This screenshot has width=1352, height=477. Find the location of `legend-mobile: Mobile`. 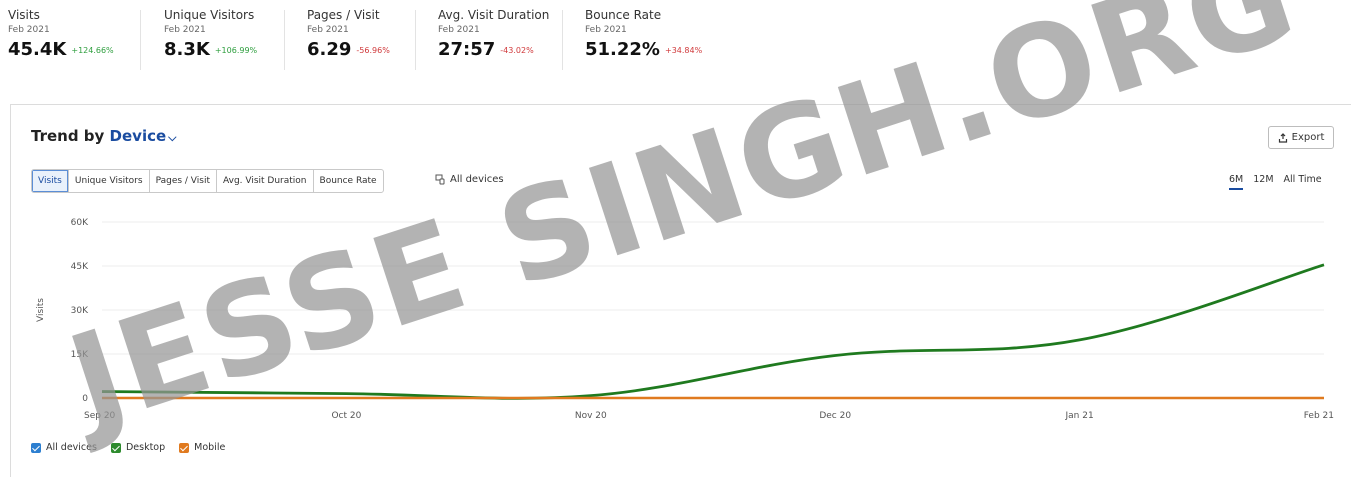

legend-mobile: Mobile is located at coordinates (202, 447).